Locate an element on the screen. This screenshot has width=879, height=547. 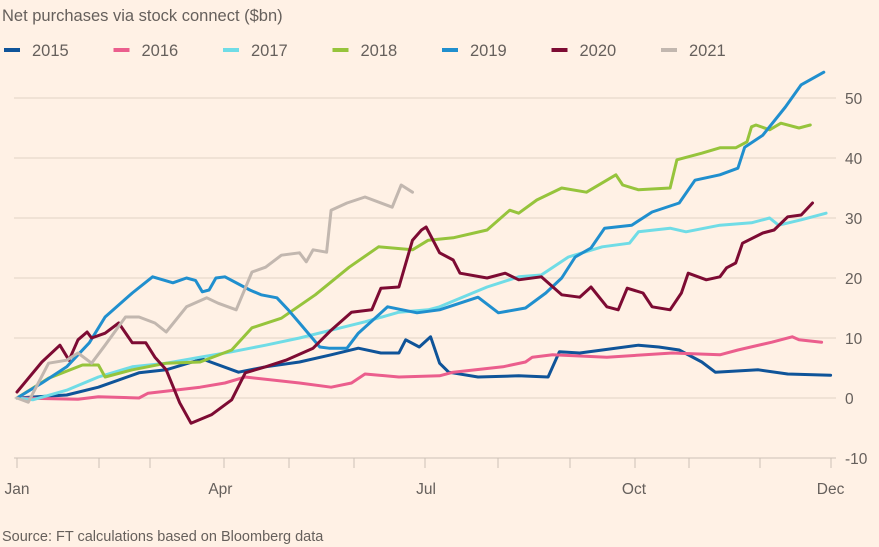
legend-item-2020: 2020 is located at coordinates (584, 51).